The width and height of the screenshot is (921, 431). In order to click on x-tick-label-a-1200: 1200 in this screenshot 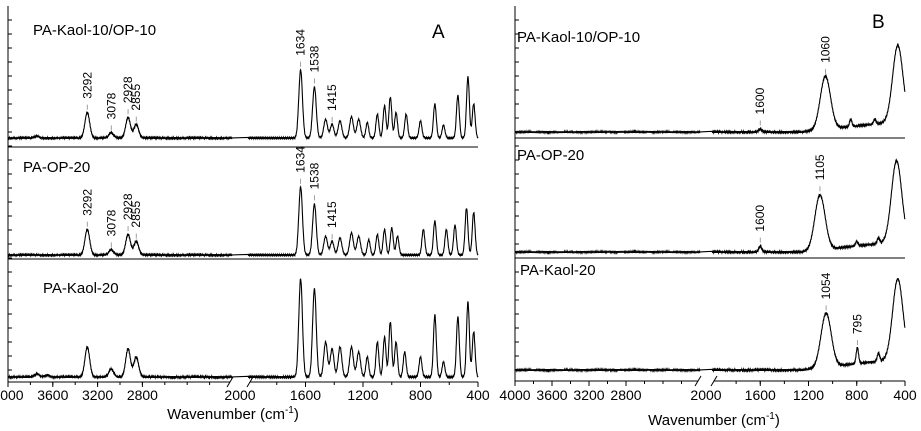, I will do `click(362, 395)`.